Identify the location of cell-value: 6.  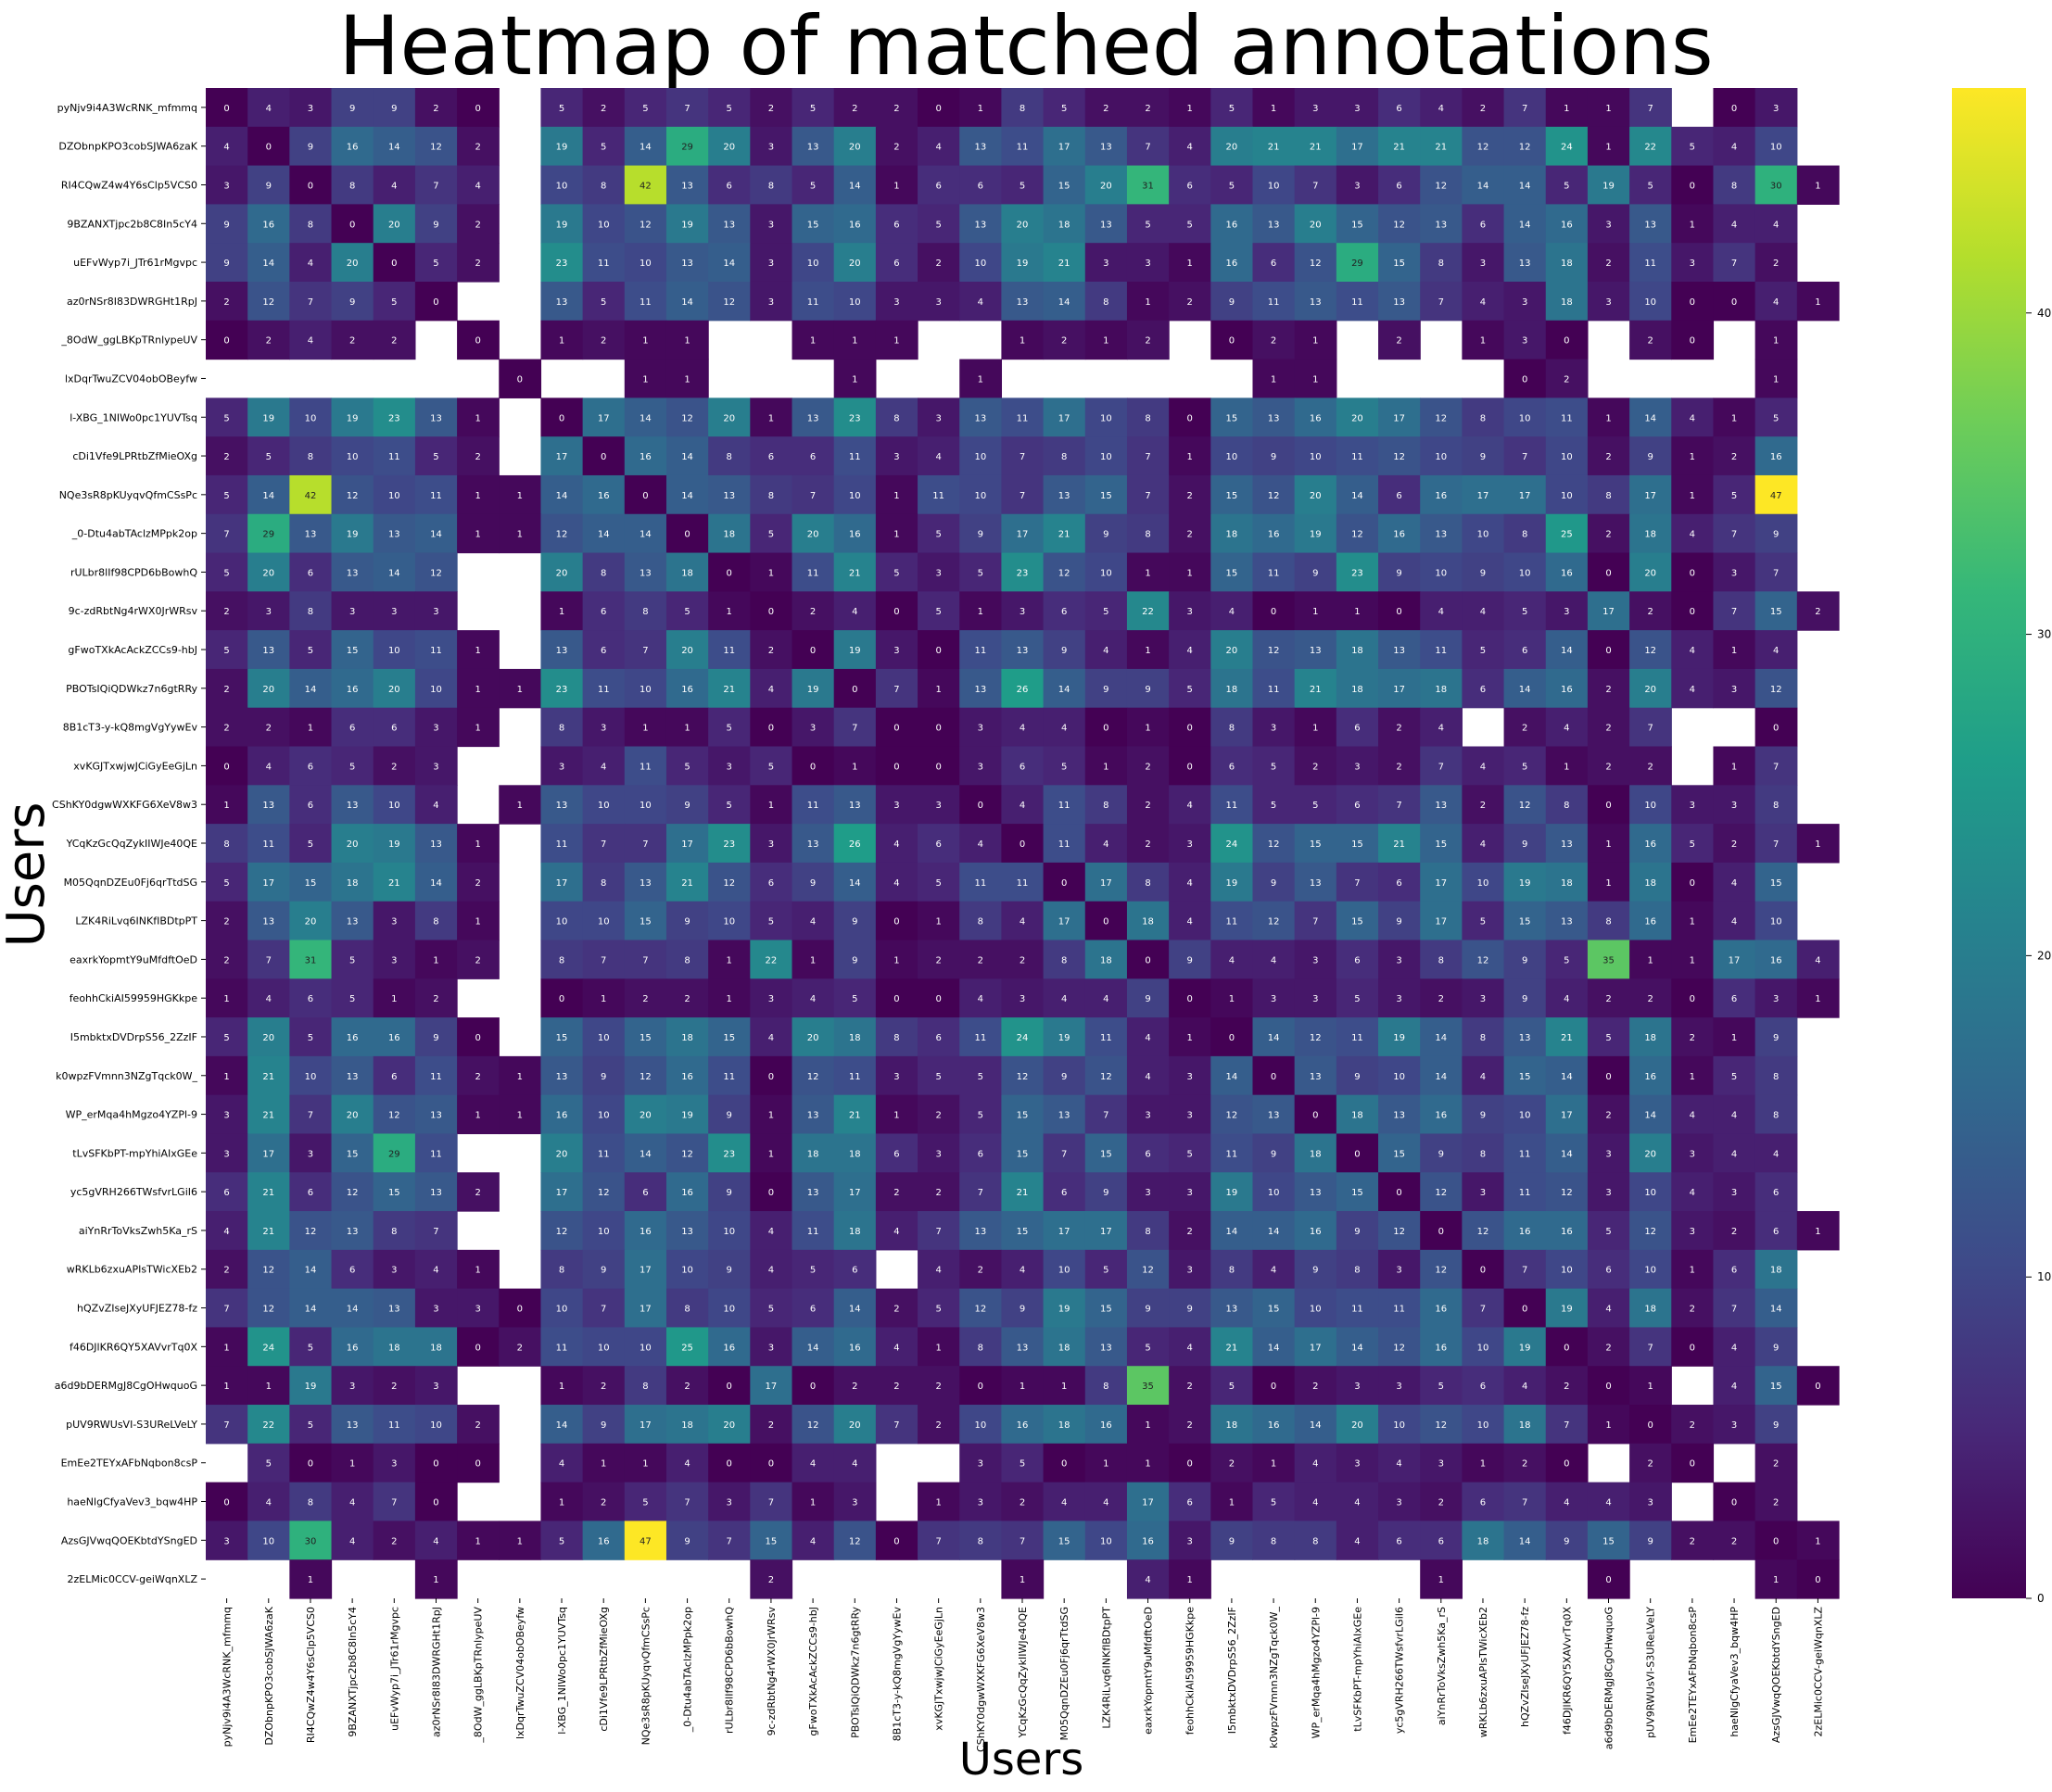
(813, 1310).